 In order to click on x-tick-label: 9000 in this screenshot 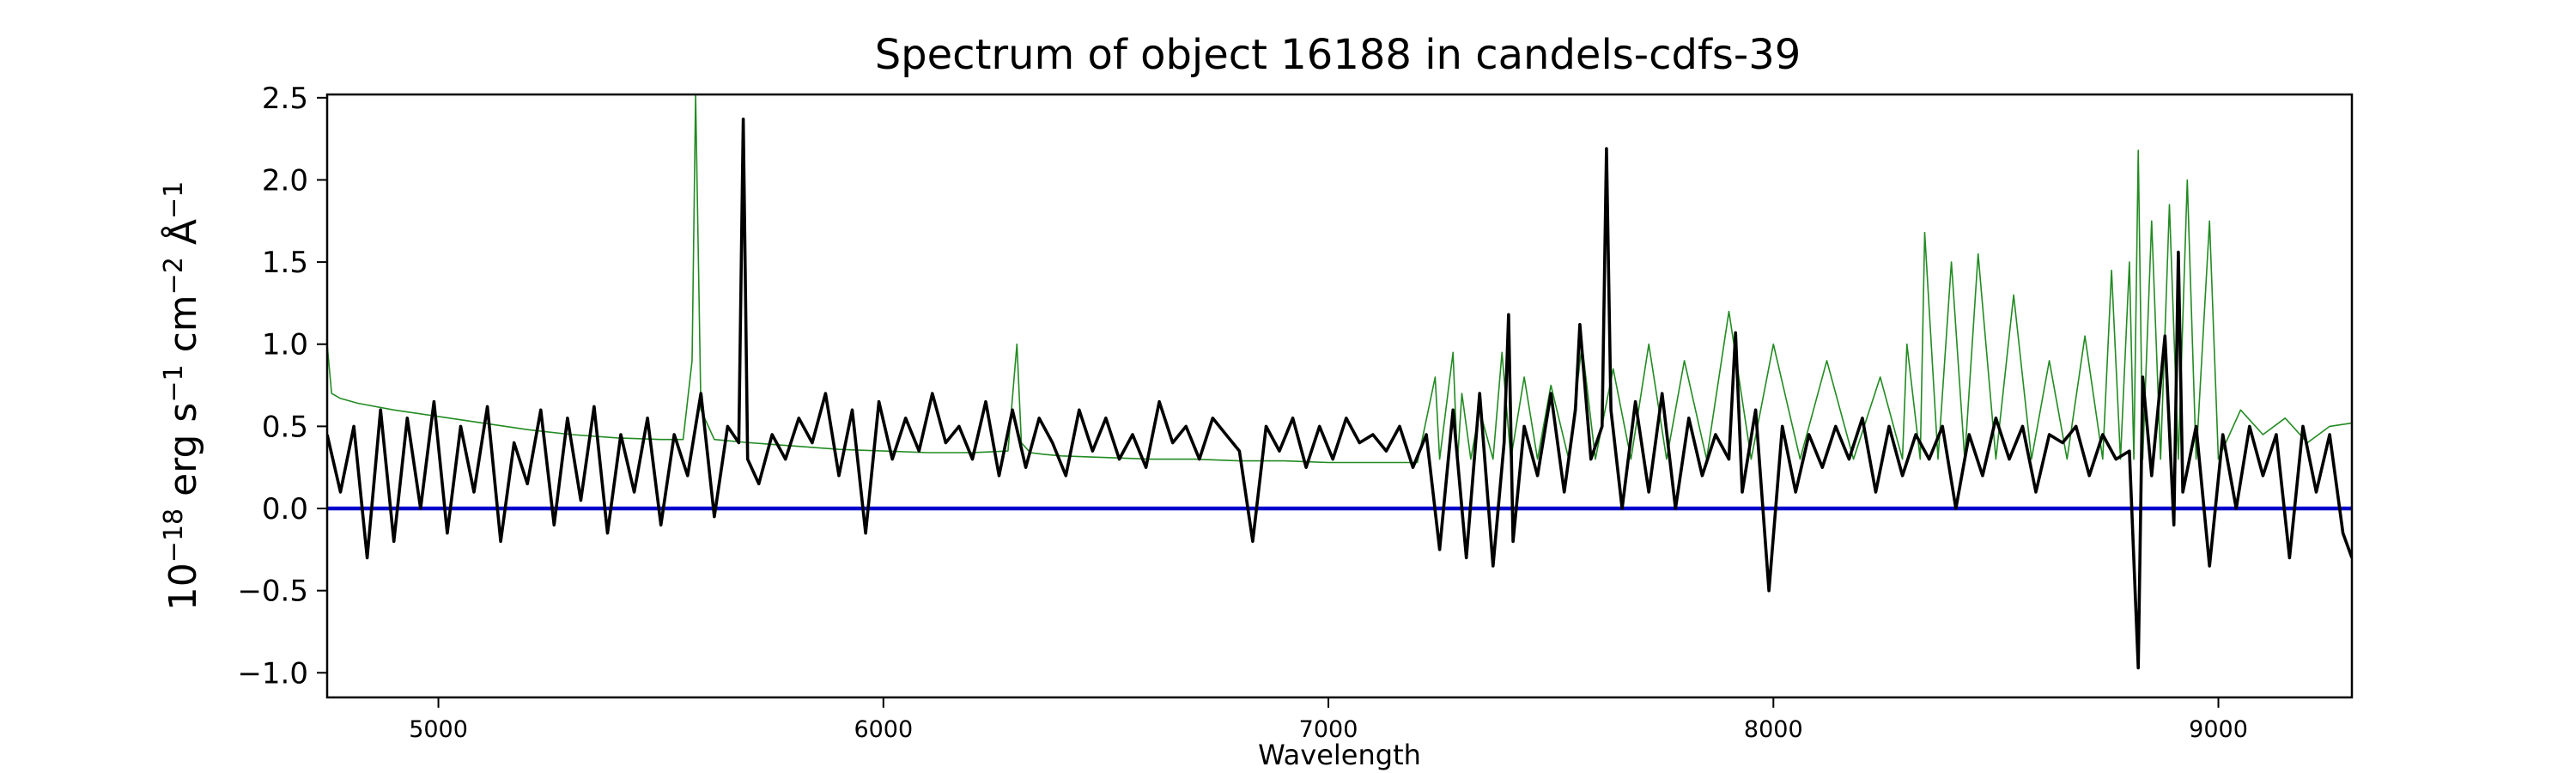, I will do `click(2218, 729)`.